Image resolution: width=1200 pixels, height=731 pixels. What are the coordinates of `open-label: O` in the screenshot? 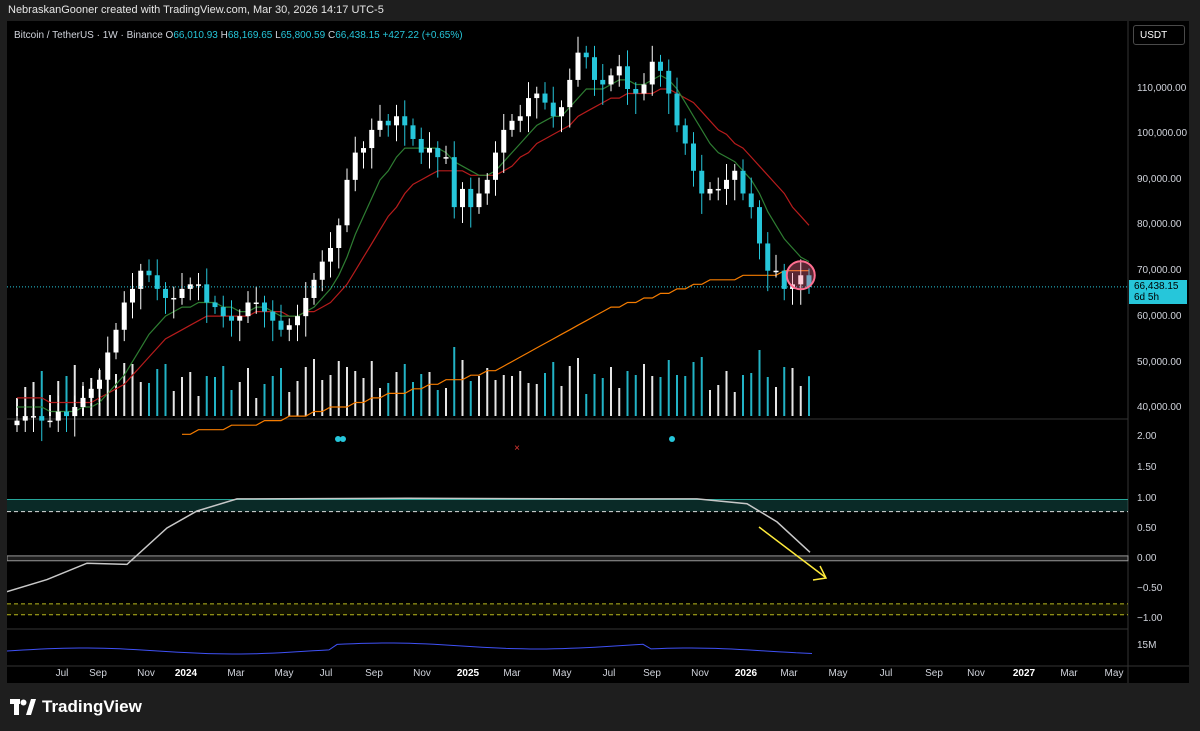 It's located at (169, 35).